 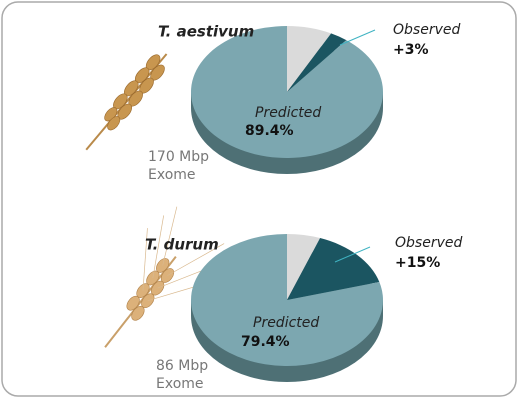 What do you see at coordinates (206, 32) in the screenshot?
I see `chart-title: T. aestivum` at bounding box center [206, 32].